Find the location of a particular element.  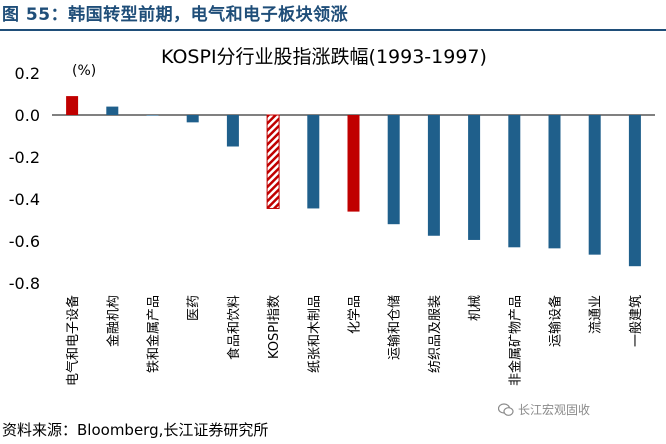

x-category-label: 金融机构 is located at coordinates (113, 321).